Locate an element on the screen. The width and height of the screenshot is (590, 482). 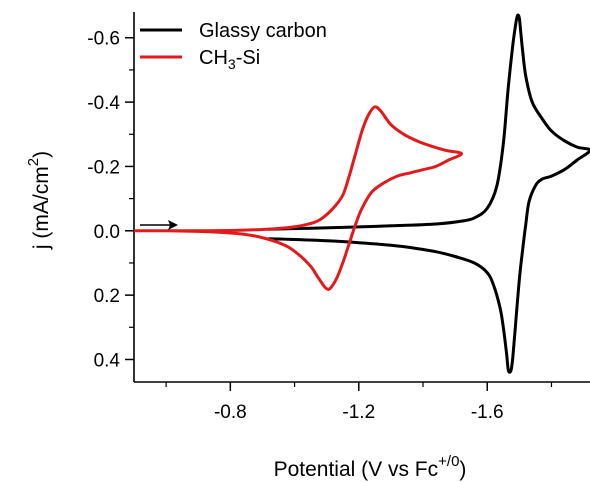
legend: Glassy carbon CH3-Si is located at coordinates (233, 46).